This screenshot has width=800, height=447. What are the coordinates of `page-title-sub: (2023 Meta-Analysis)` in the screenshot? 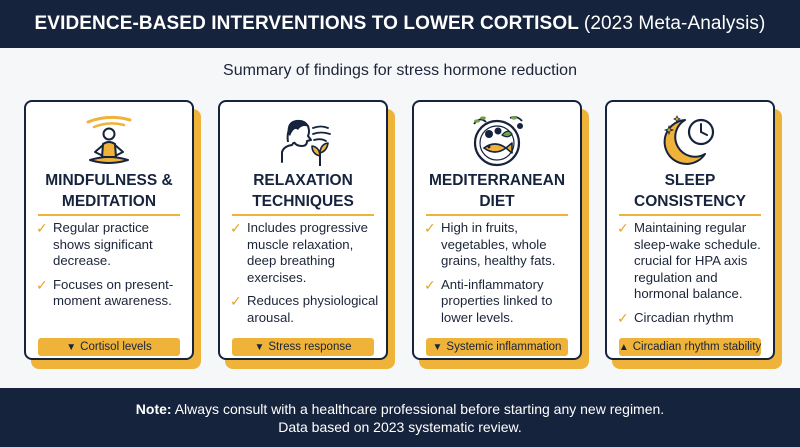 It's located at (674, 23).